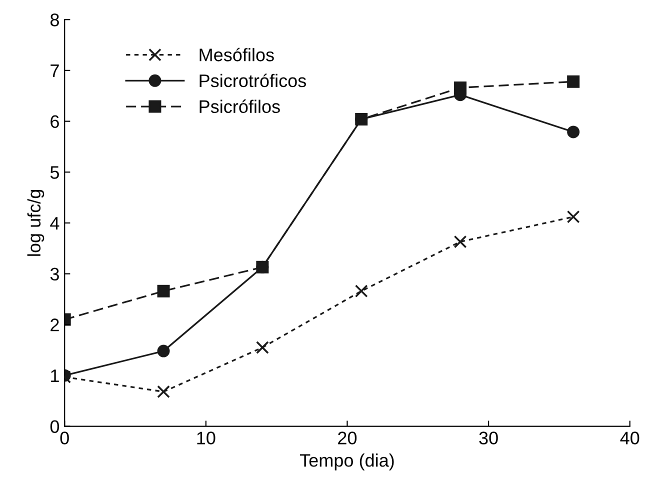  Describe the element at coordinates (240, 107) in the screenshot. I see `legend-label: Psicrófilos` at that location.